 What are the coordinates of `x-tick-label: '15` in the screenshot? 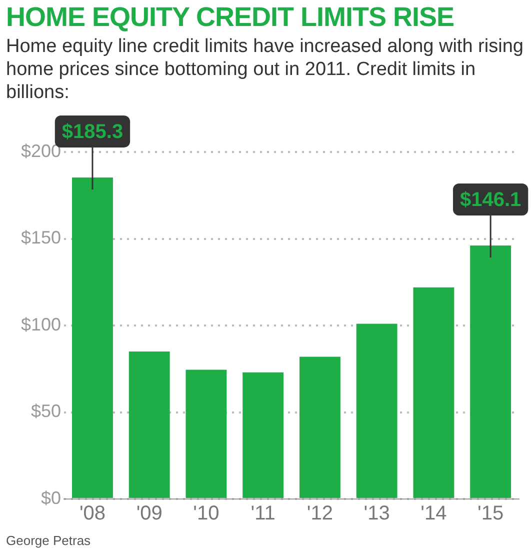 It's located at (491, 513).